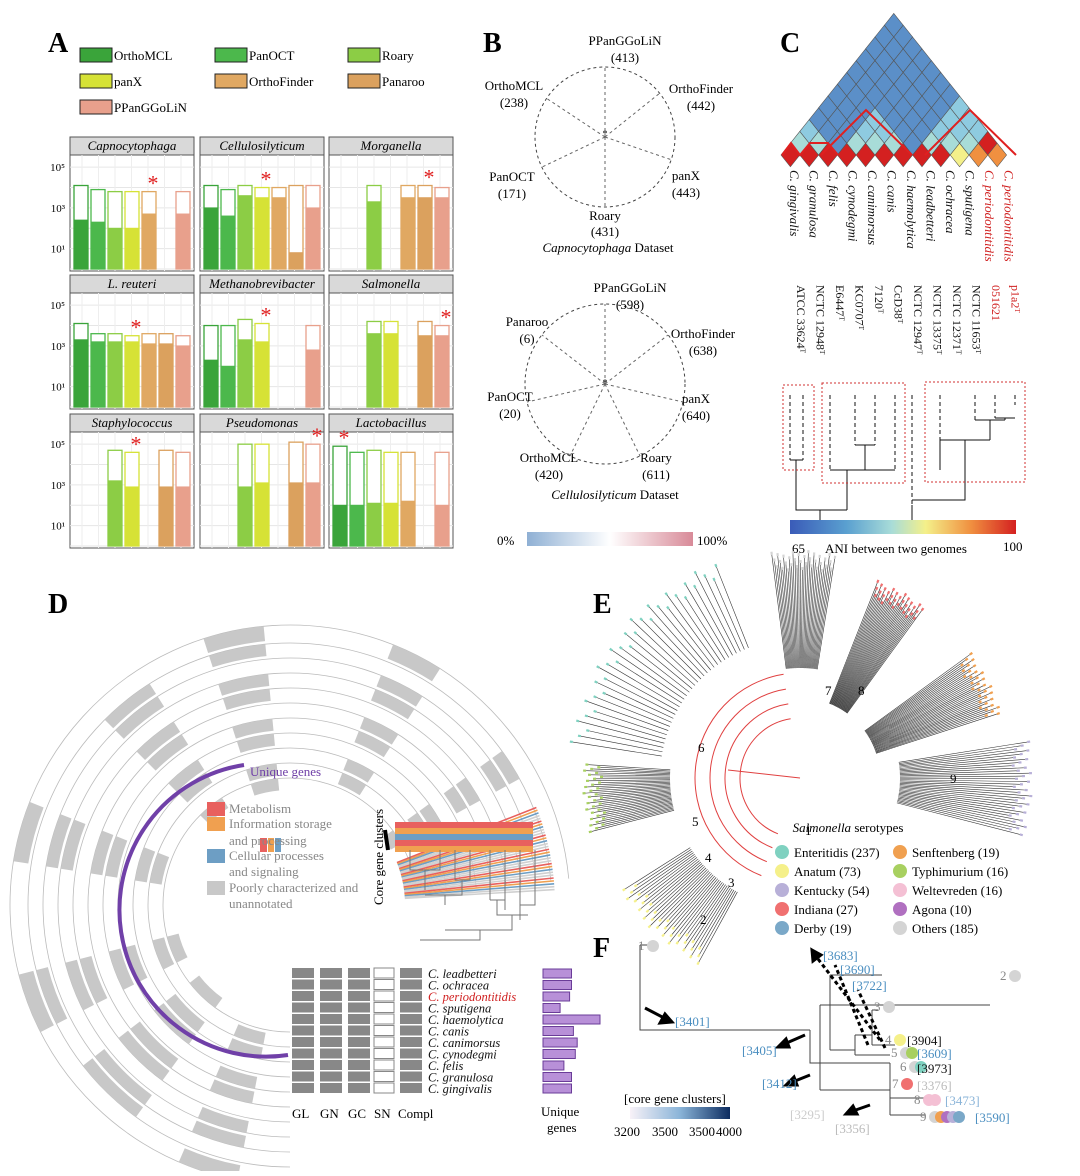  What do you see at coordinates (374, 524) in the screenshot?
I see `bar-core-Roary` at bounding box center [374, 524].